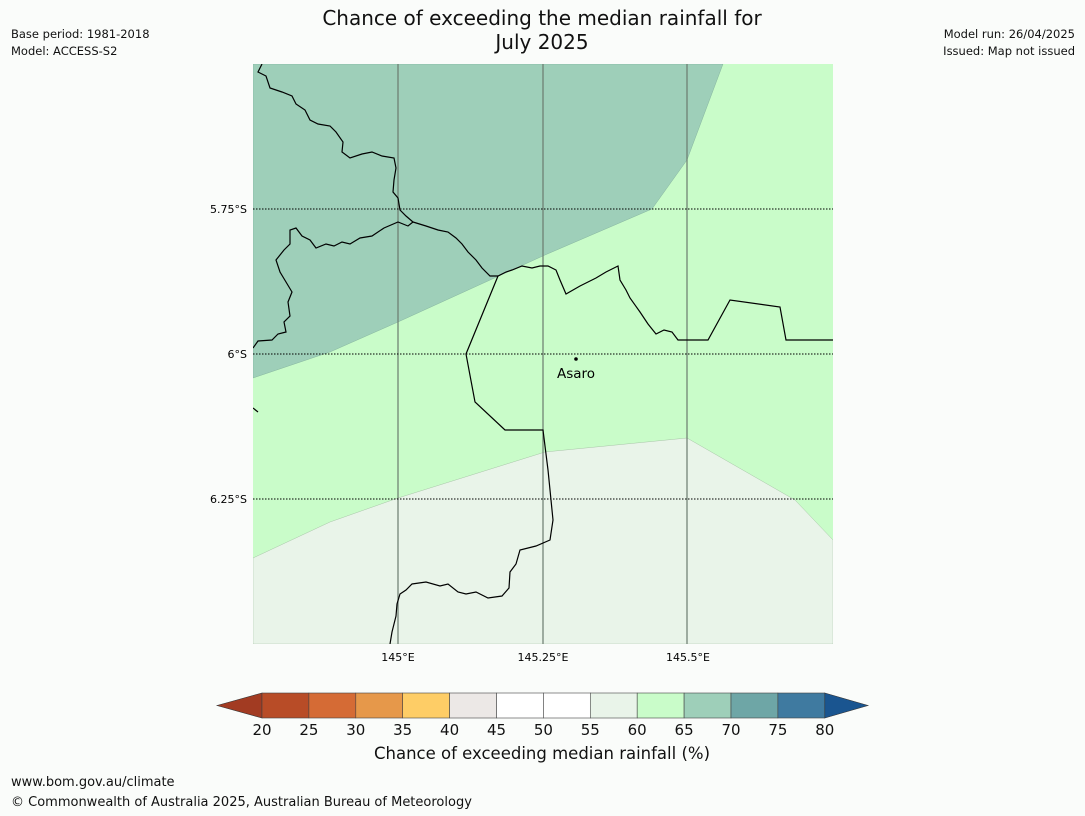 The height and width of the screenshot is (816, 1085). What do you see at coordinates (637, 730) in the screenshot?
I see `colorbar-tick-label: 60` at bounding box center [637, 730].